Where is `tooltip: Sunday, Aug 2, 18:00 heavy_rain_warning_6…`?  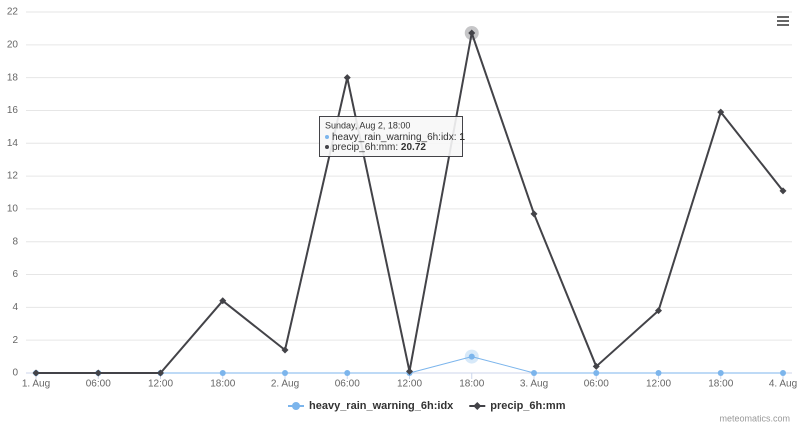
tooltip: Sunday, Aug 2, 18:00 heavy_rain_warning_6… is located at coordinates (392, 136).